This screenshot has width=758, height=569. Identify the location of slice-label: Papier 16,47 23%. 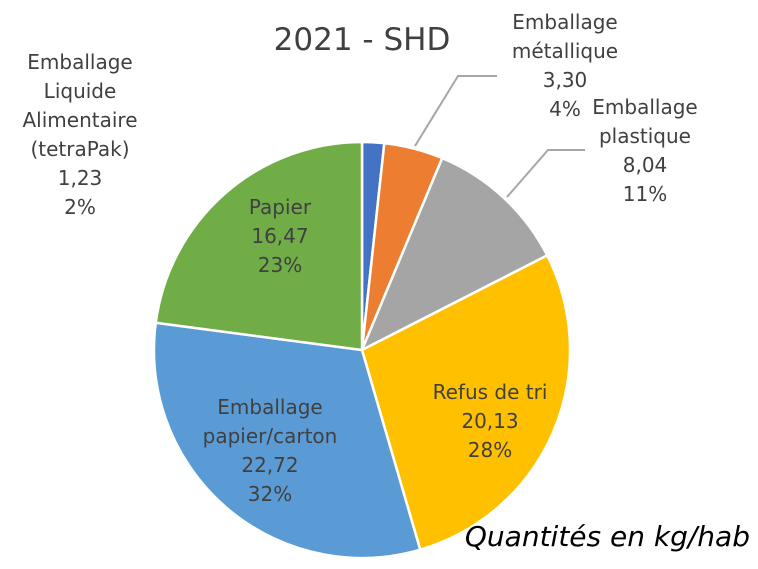
(280, 236).